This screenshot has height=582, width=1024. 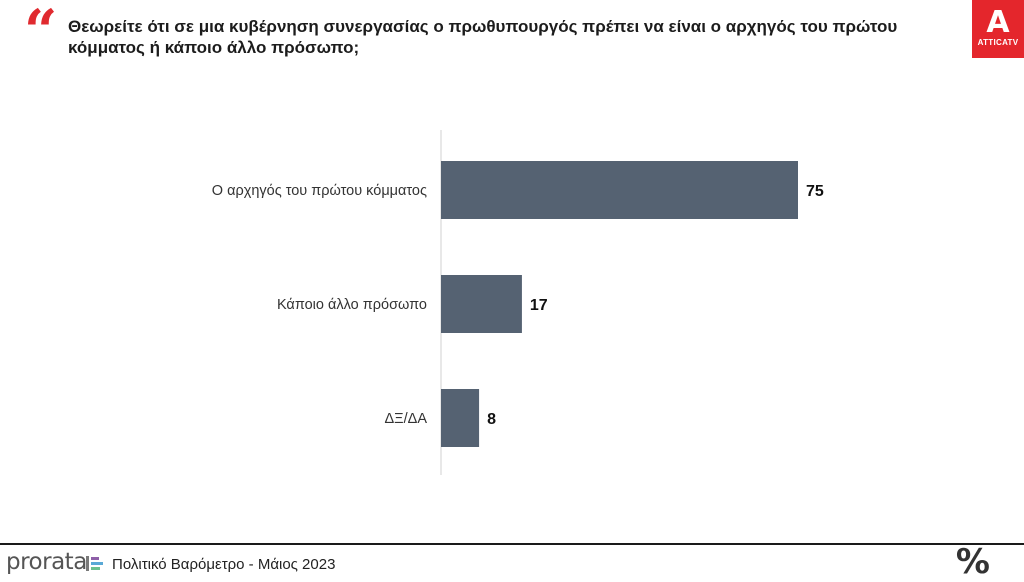 I want to click on logo-letter: A, so click(x=998, y=22).